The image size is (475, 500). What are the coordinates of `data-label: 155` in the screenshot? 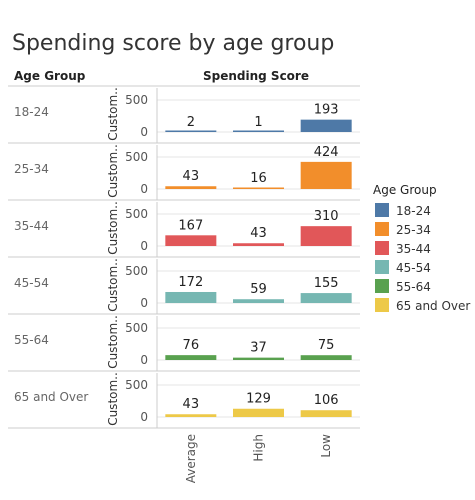 It's located at (326, 283).